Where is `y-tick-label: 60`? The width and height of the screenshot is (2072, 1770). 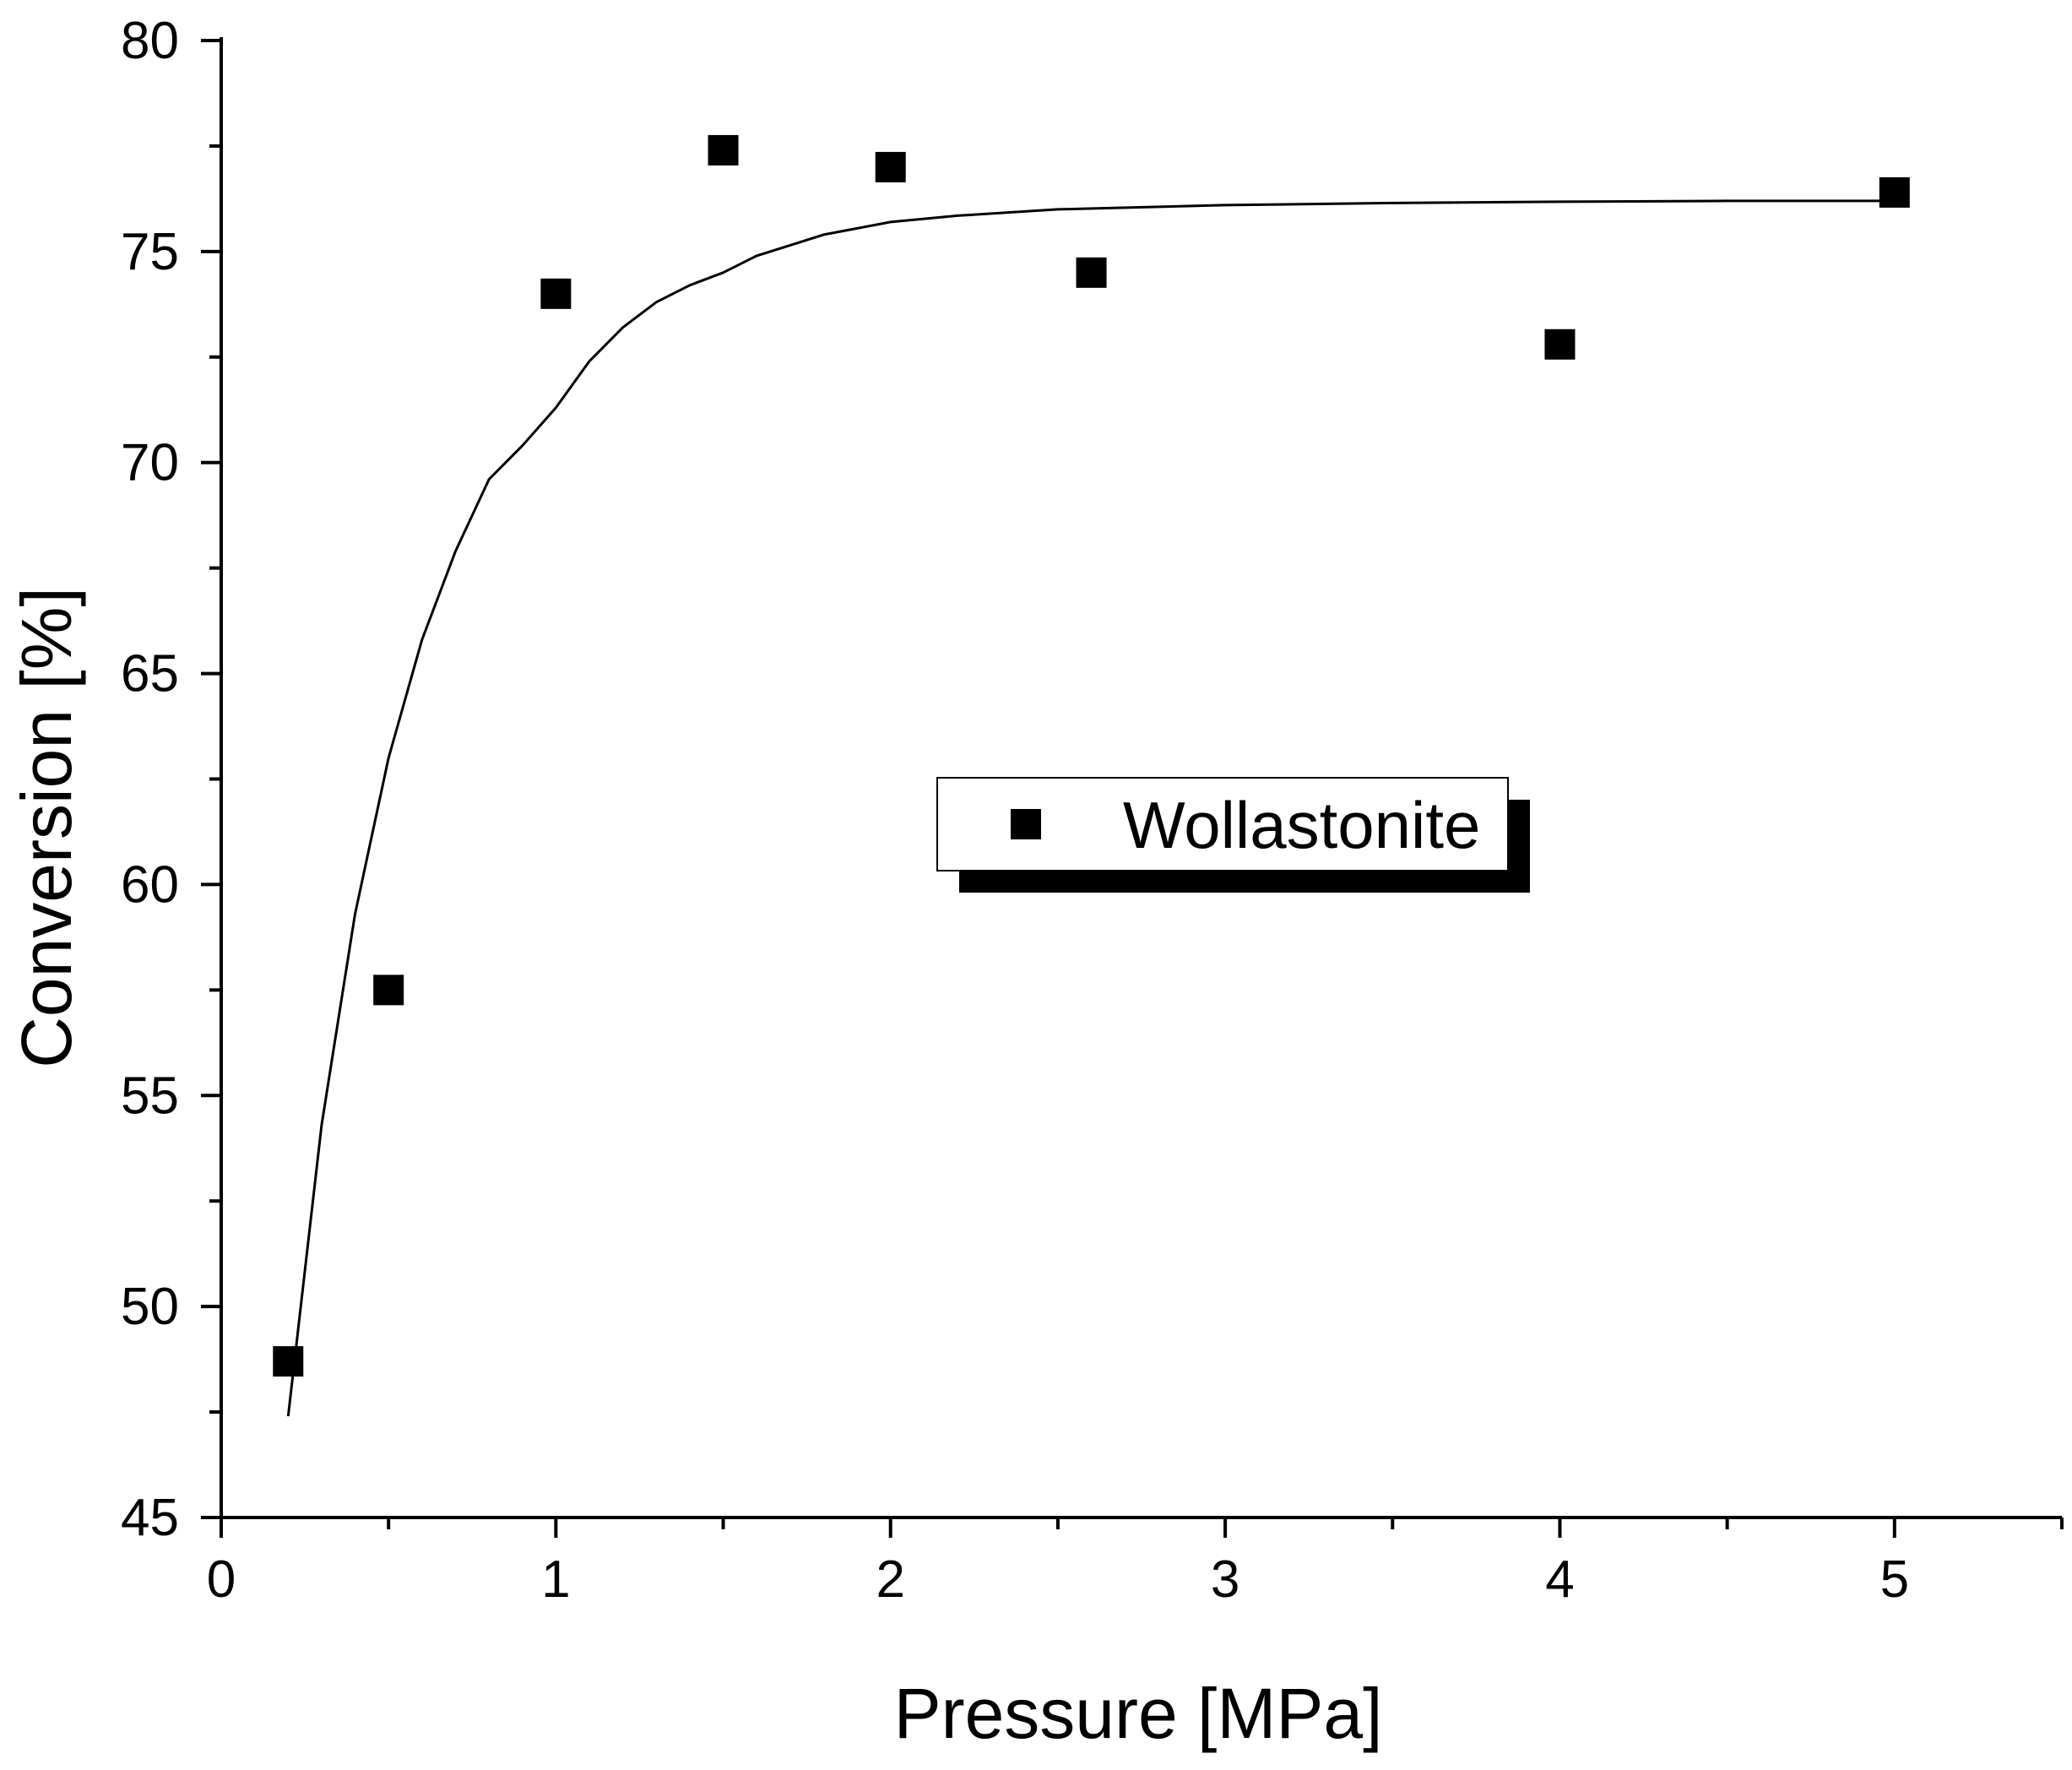 y-tick-label: 60 is located at coordinates (150, 884).